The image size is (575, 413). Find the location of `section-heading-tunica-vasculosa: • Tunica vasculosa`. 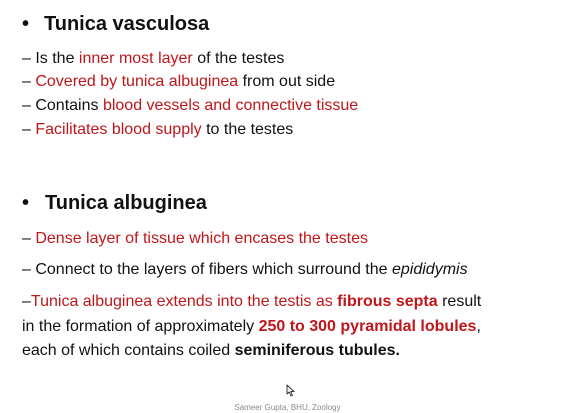

section-heading-tunica-vasculosa: • Tunica vasculosa is located at coordinates (115, 24).